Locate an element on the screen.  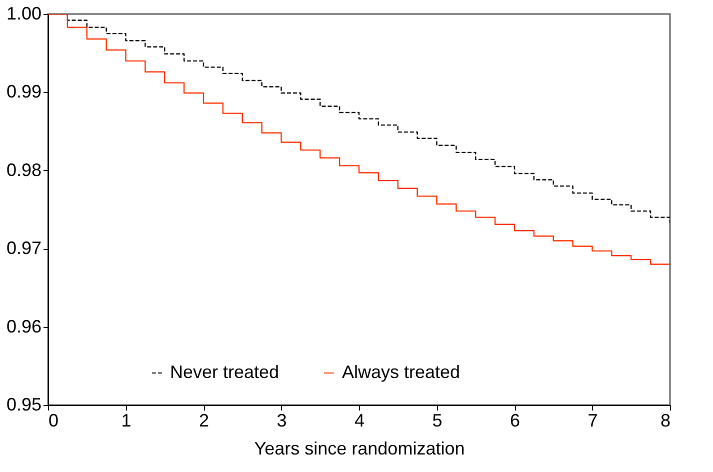
y-tick-label: 0.99 is located at coordinates (24, 92).